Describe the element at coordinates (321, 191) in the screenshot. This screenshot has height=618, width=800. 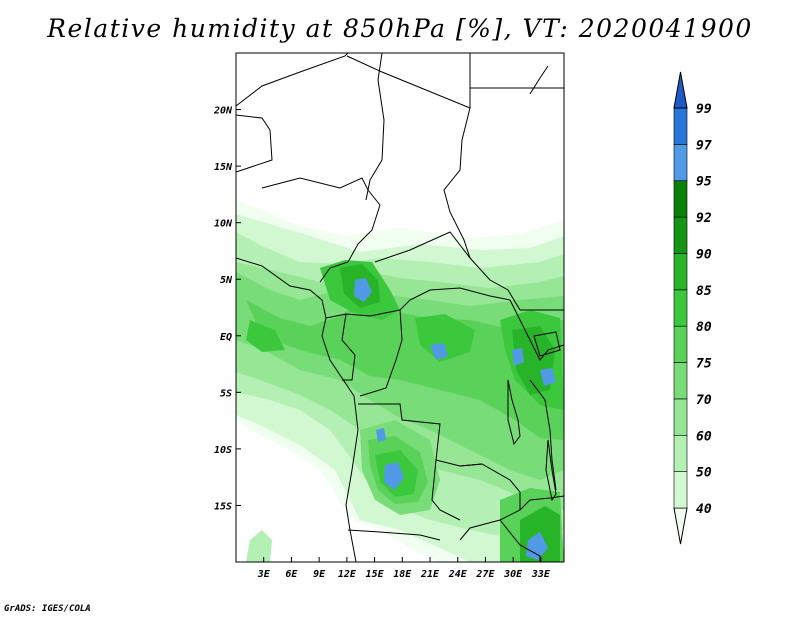
I see `border-nigeria-niger` at that location.